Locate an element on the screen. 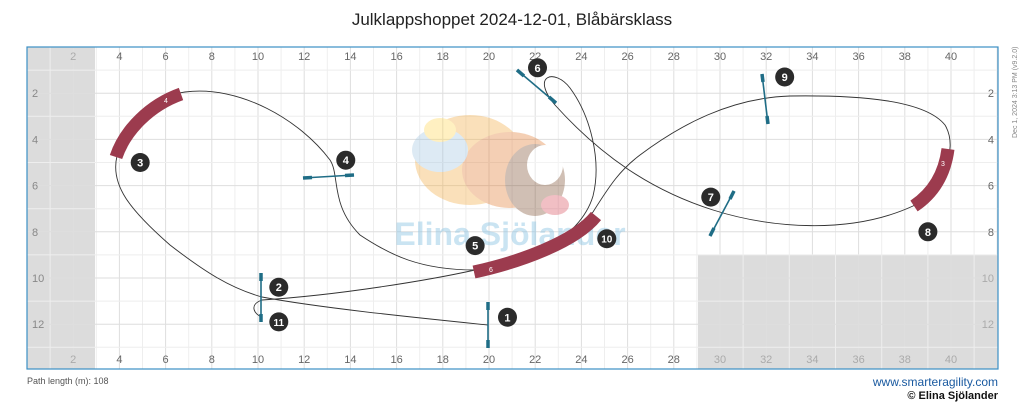  x-tick-bottom: 4 is located at coordinates (119, 360).